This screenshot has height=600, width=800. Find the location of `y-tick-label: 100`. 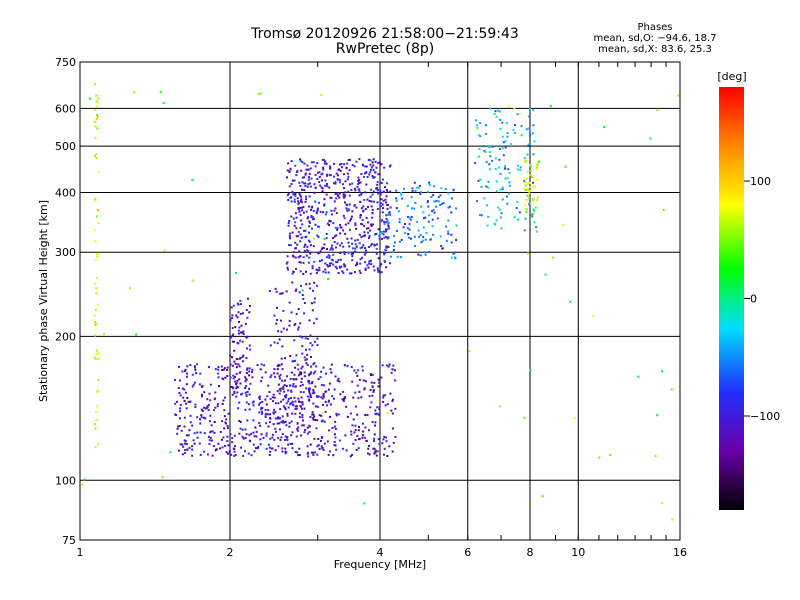

y-tick-label: 100 is located at coordinates (65, 480).